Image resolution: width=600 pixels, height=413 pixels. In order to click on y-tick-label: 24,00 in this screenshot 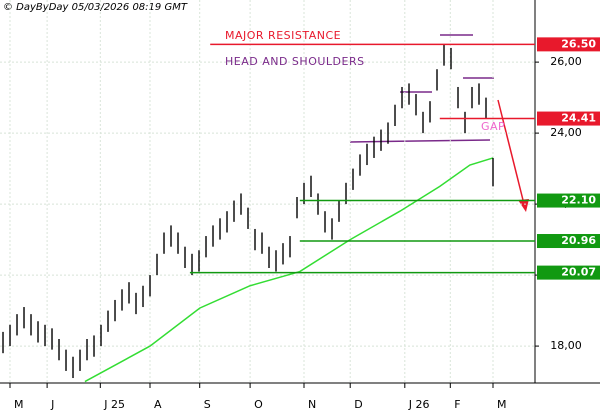, I will do `click(566, 132)`.